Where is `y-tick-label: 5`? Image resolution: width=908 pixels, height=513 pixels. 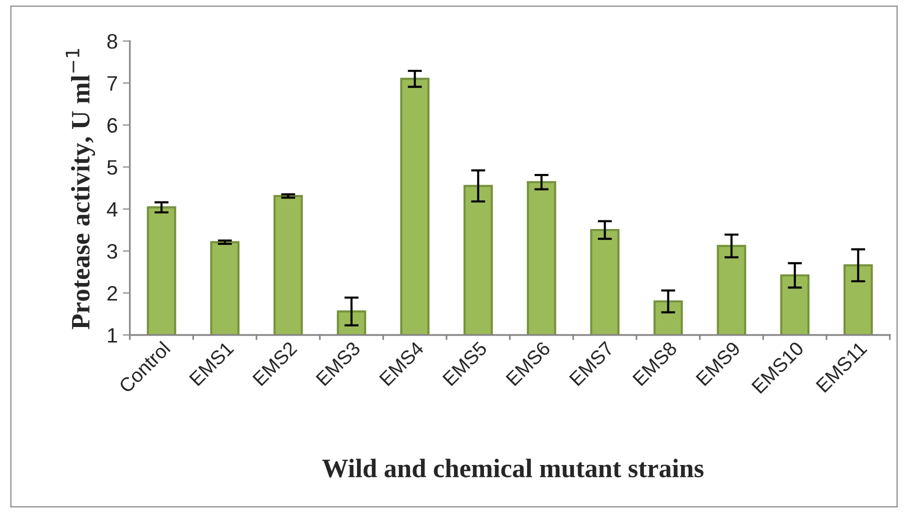 y-tick-label: 5 is located at coordinates (112, 167).